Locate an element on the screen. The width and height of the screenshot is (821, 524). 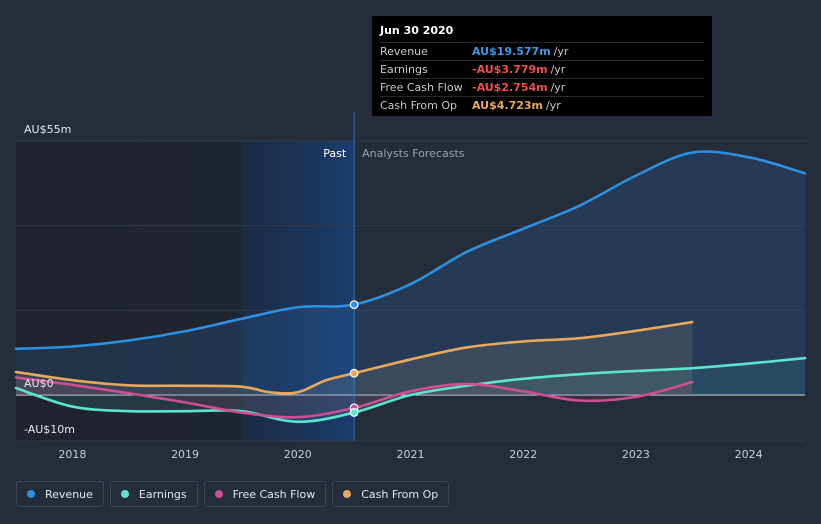
tooltip-row-free-cash-flow: Free Cash Flow -AU$2.754m /yr is located at coordinates (542, 87).